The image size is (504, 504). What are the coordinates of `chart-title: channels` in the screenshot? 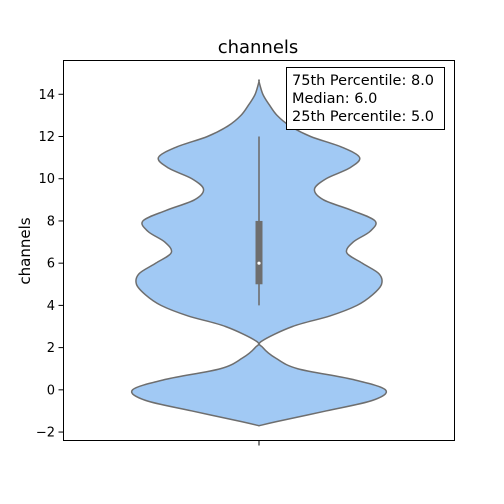 It's located at (258, 47).